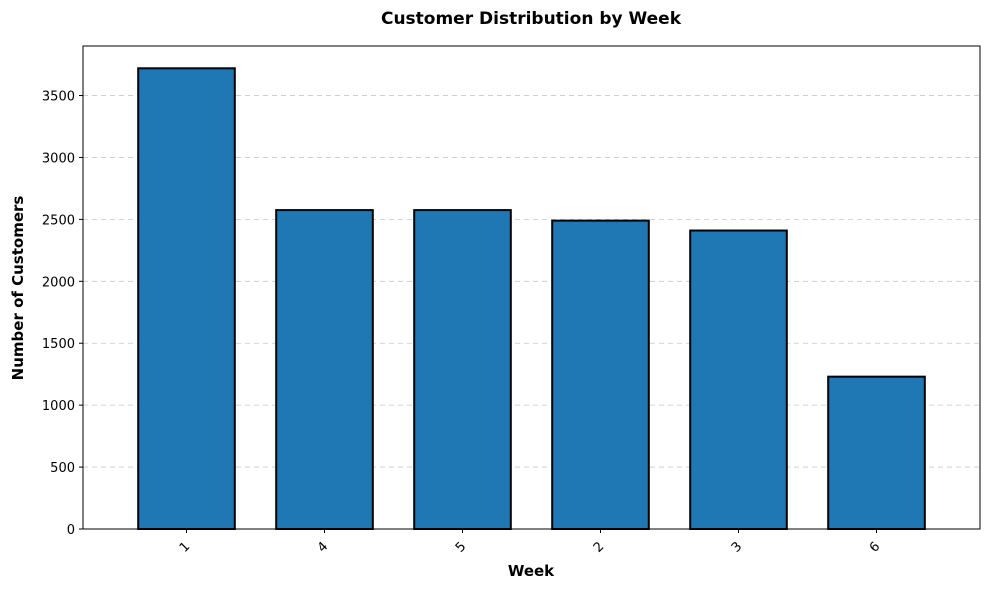 Image resolution: width=989 pixels, height=590 pixels. What do you see at coordinates (58, 282) in the screenshot?
I see `y-tick-label: 2000` at bounding box center [58, 282].